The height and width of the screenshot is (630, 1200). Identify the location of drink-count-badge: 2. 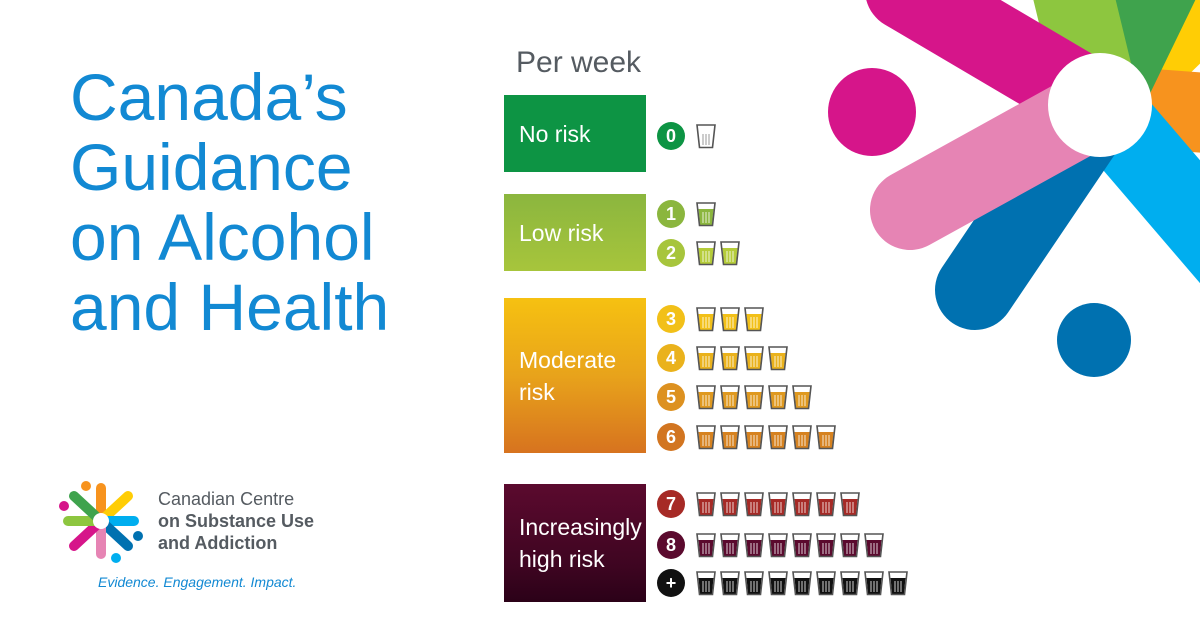
(671, 253).